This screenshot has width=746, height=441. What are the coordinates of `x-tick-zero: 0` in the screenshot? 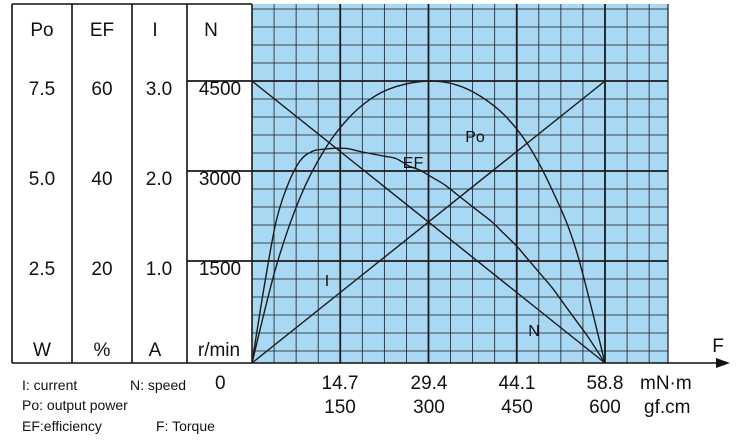 It's located at (220, 383).